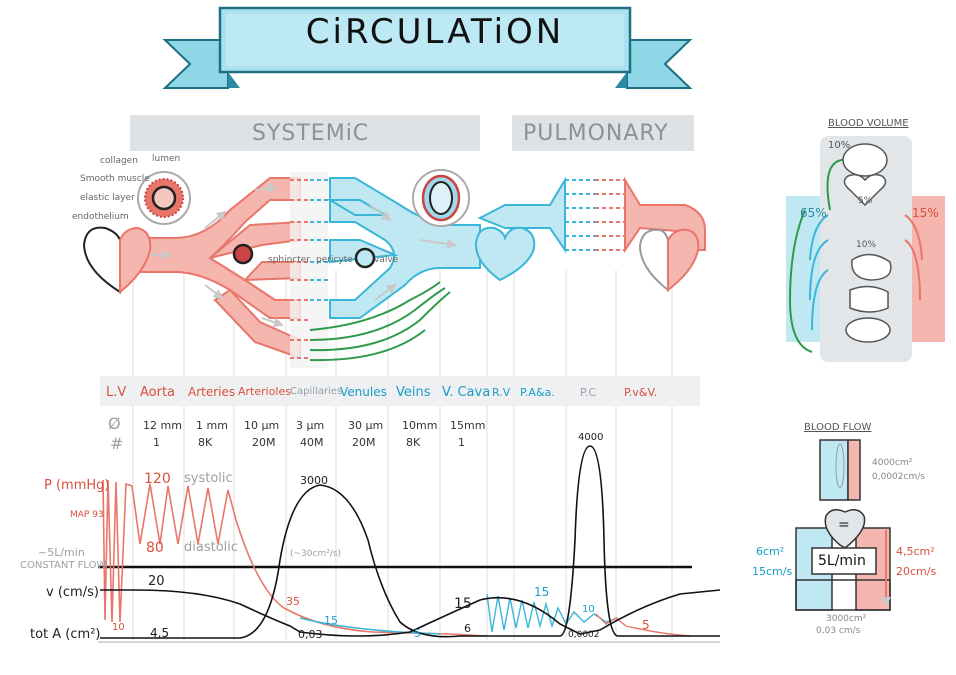 The image size is (956, 675). I want to click on vessel-label-capillaries: Capillaries, so click(316, 391).